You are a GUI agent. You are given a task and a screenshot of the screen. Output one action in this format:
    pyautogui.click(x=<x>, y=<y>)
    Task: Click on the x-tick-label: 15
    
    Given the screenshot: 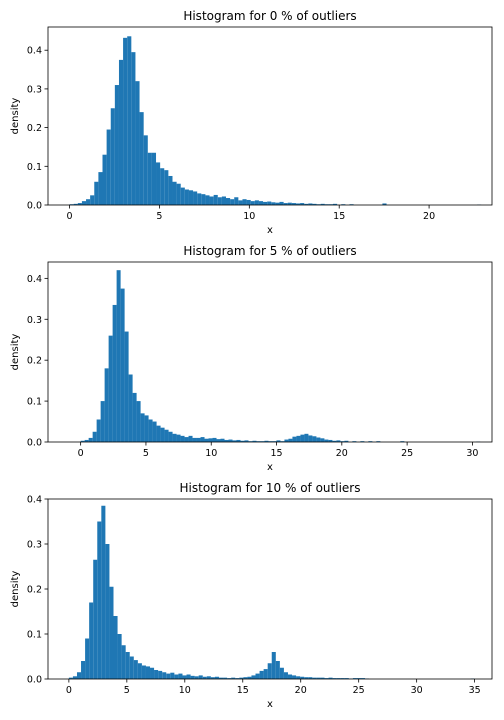 What is the action you would take?
    pyautogui.click(x=243, y=690)
    